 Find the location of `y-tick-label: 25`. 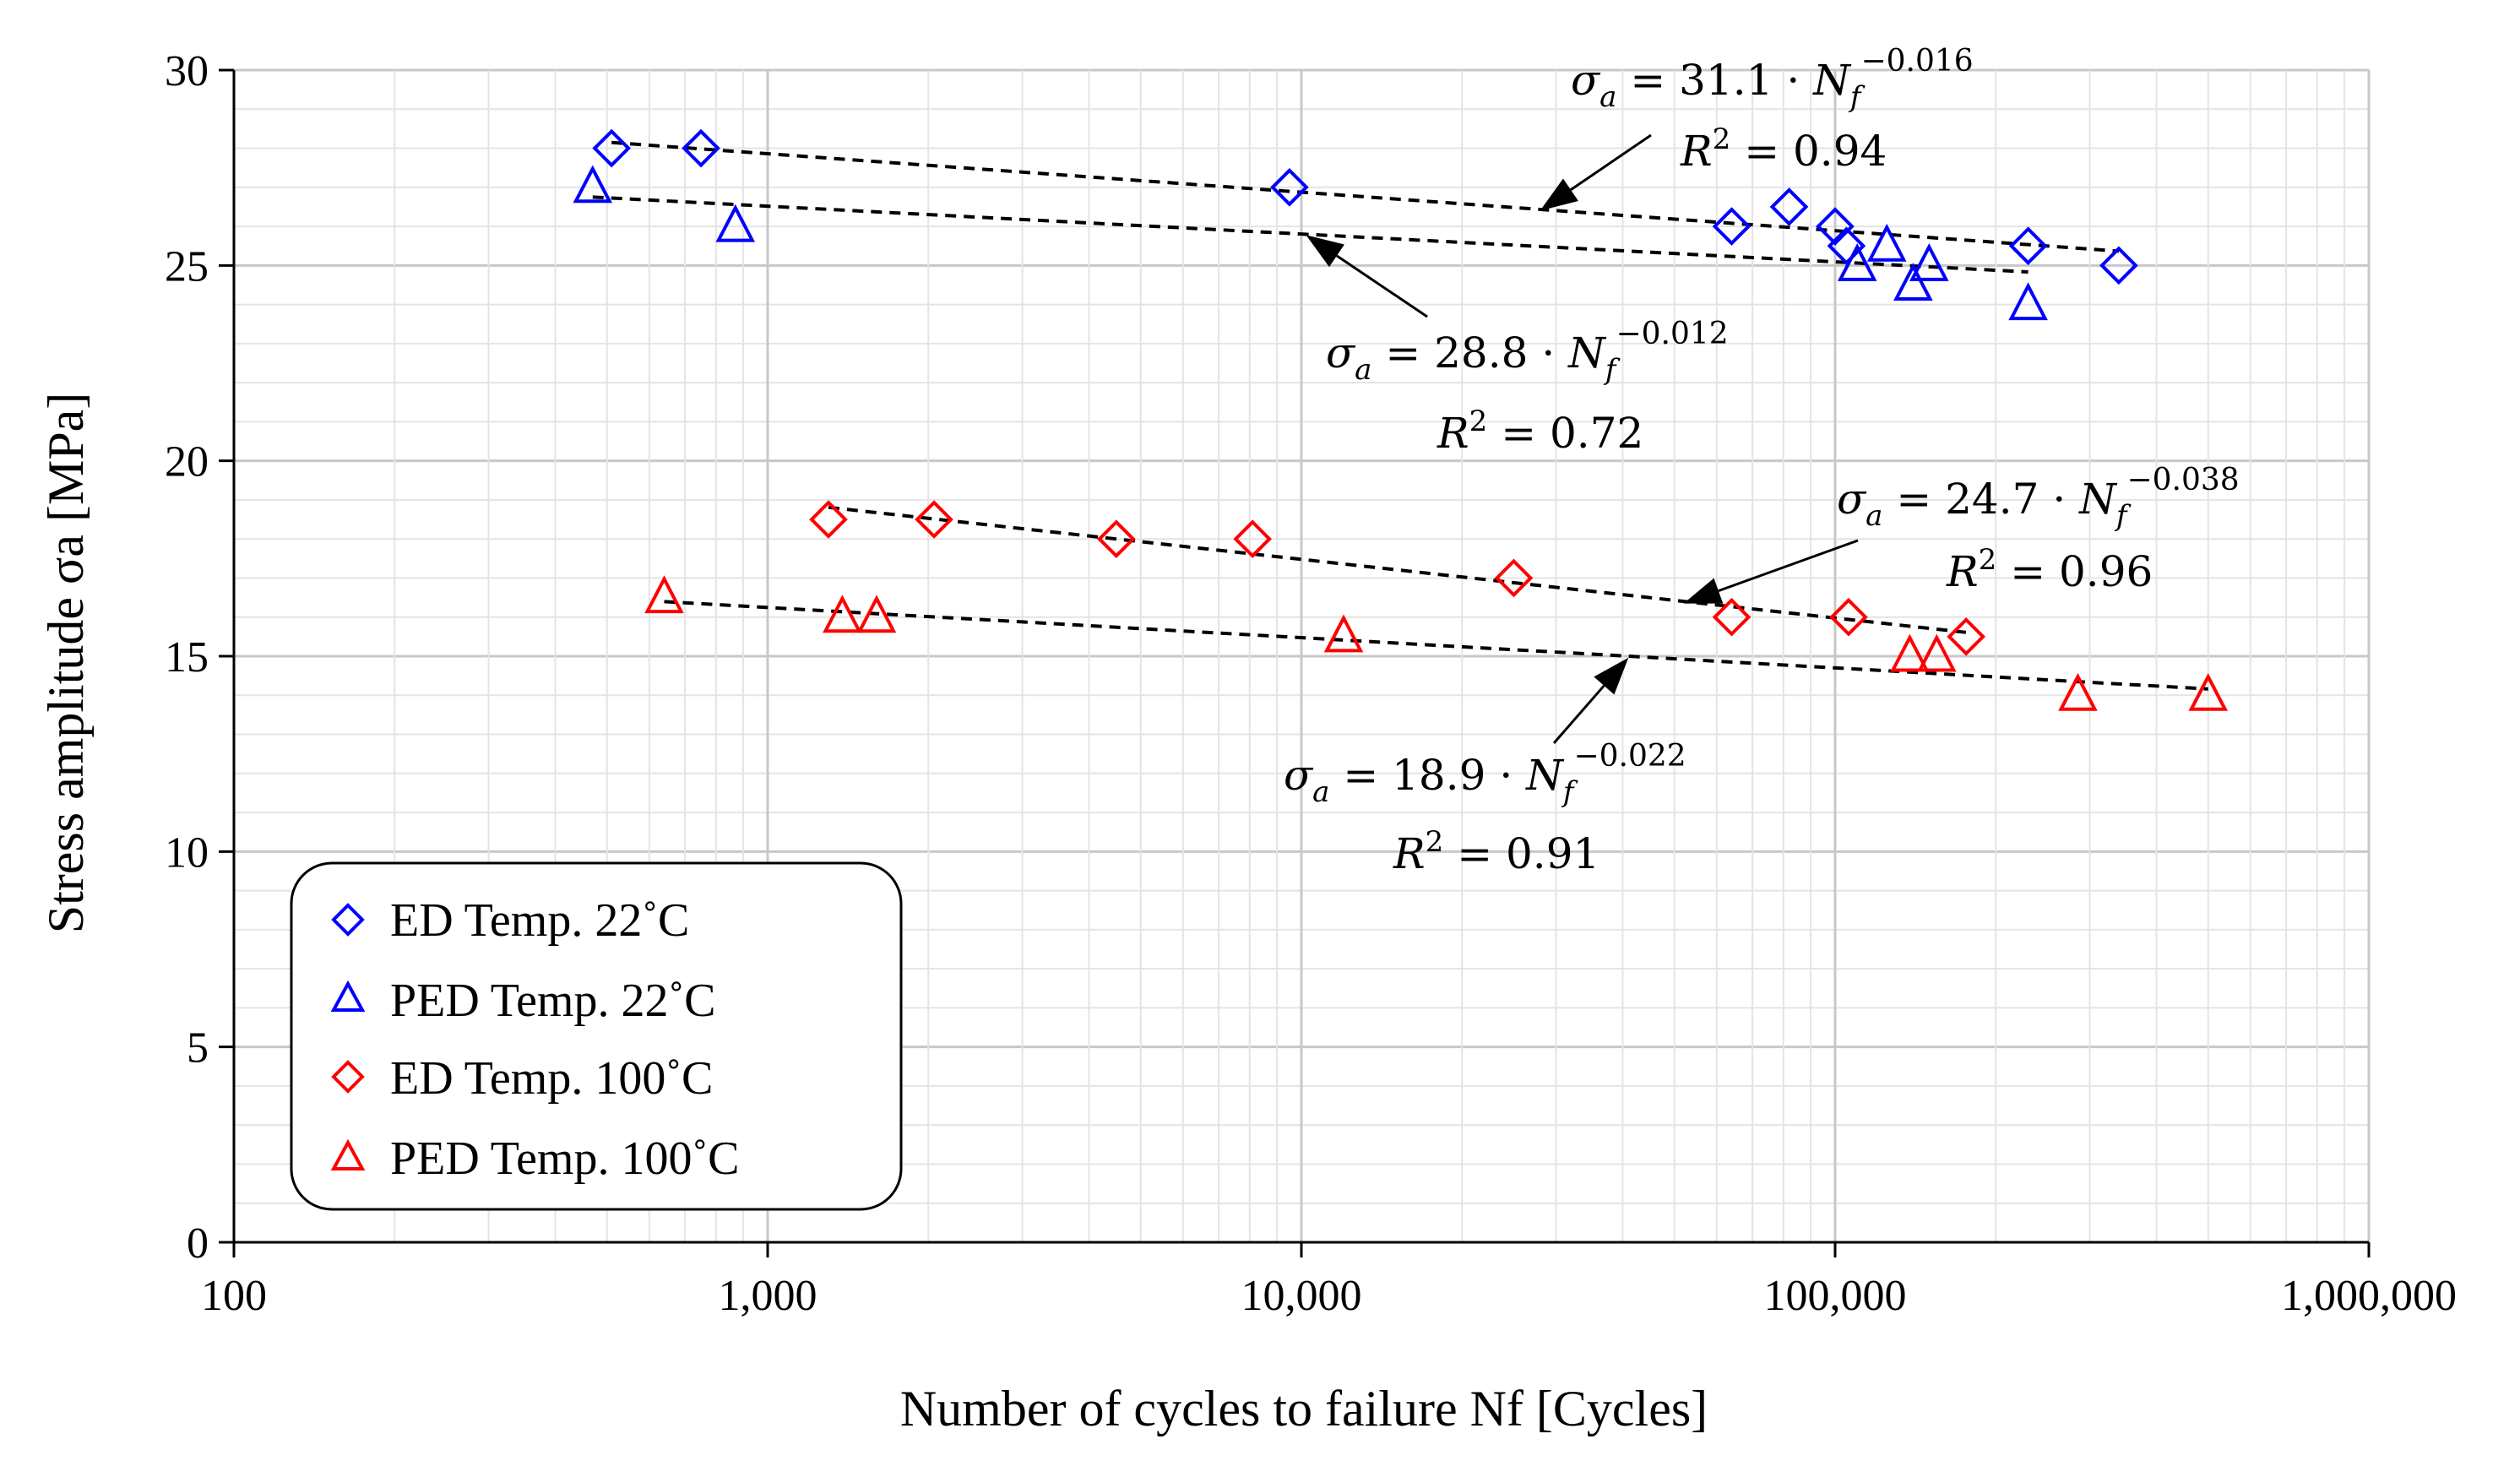

y-tick-label: 25 is located at coordinates (187, 266).